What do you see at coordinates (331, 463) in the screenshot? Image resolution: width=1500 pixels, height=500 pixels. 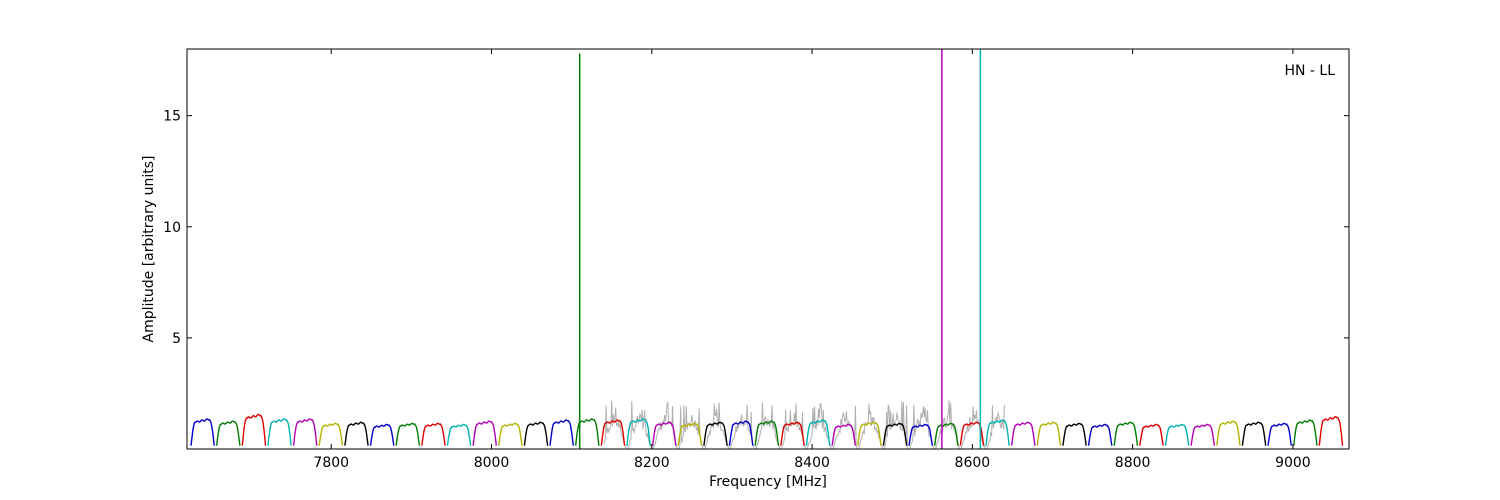 I see `x-tick-label: 7800` at bounding box center [331, 463].